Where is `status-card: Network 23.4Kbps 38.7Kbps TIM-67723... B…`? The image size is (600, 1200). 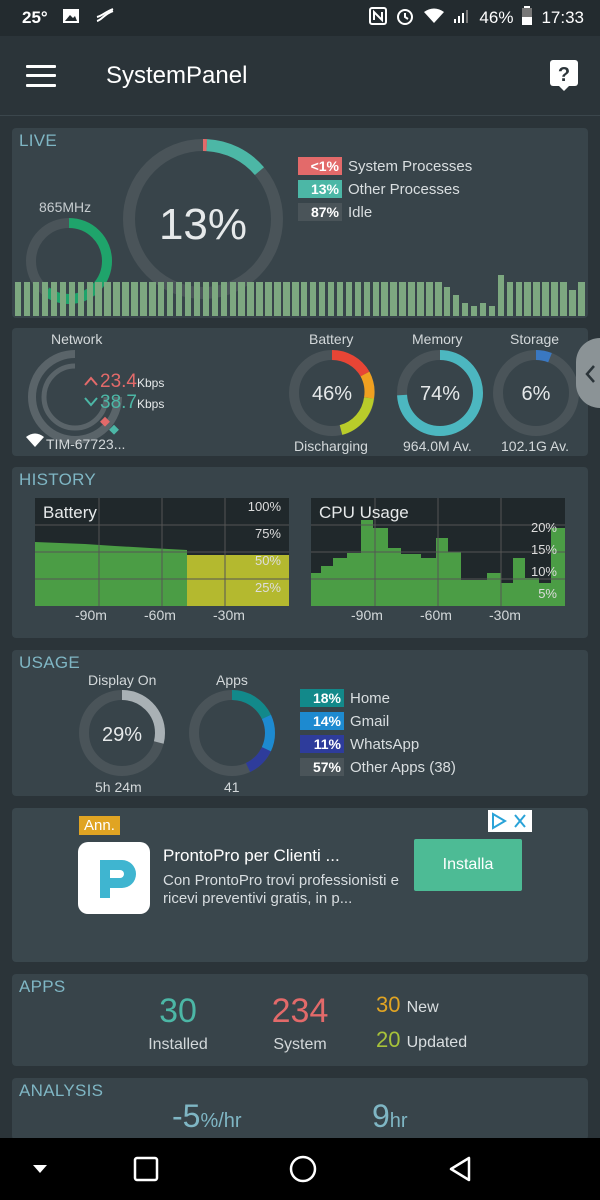
status-card: Network 23.4Kbps 38.7Kbps TIM-67723... B… is located at coordinates (300, 392).